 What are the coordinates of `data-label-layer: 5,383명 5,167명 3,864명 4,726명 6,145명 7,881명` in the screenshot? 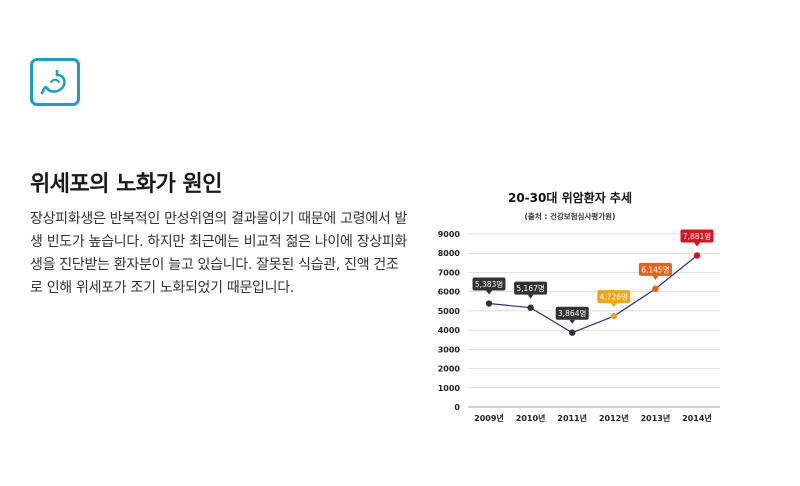 It's located at (593, 276).